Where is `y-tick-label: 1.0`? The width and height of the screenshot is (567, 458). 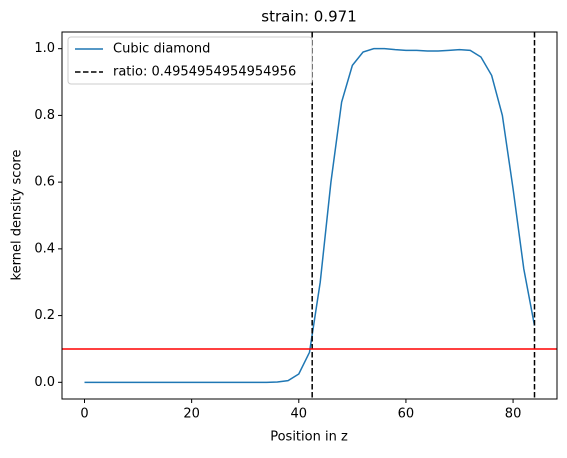
y-tick-label: 1.0 is located at coordinates (44, 48).